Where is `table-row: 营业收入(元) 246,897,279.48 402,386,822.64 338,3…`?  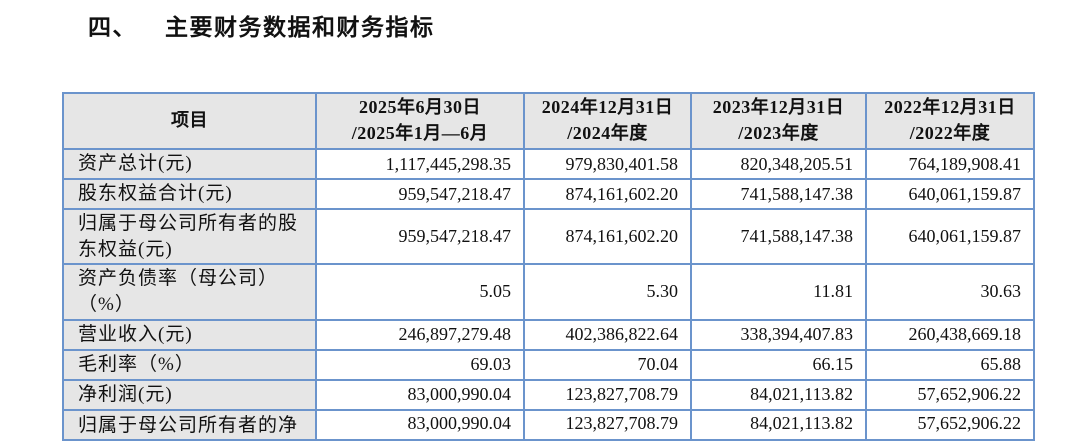
table-row: 营业收入(元) 246,897,279.48 402,386,822.64 338,3… is located at coordinates (548, 334).